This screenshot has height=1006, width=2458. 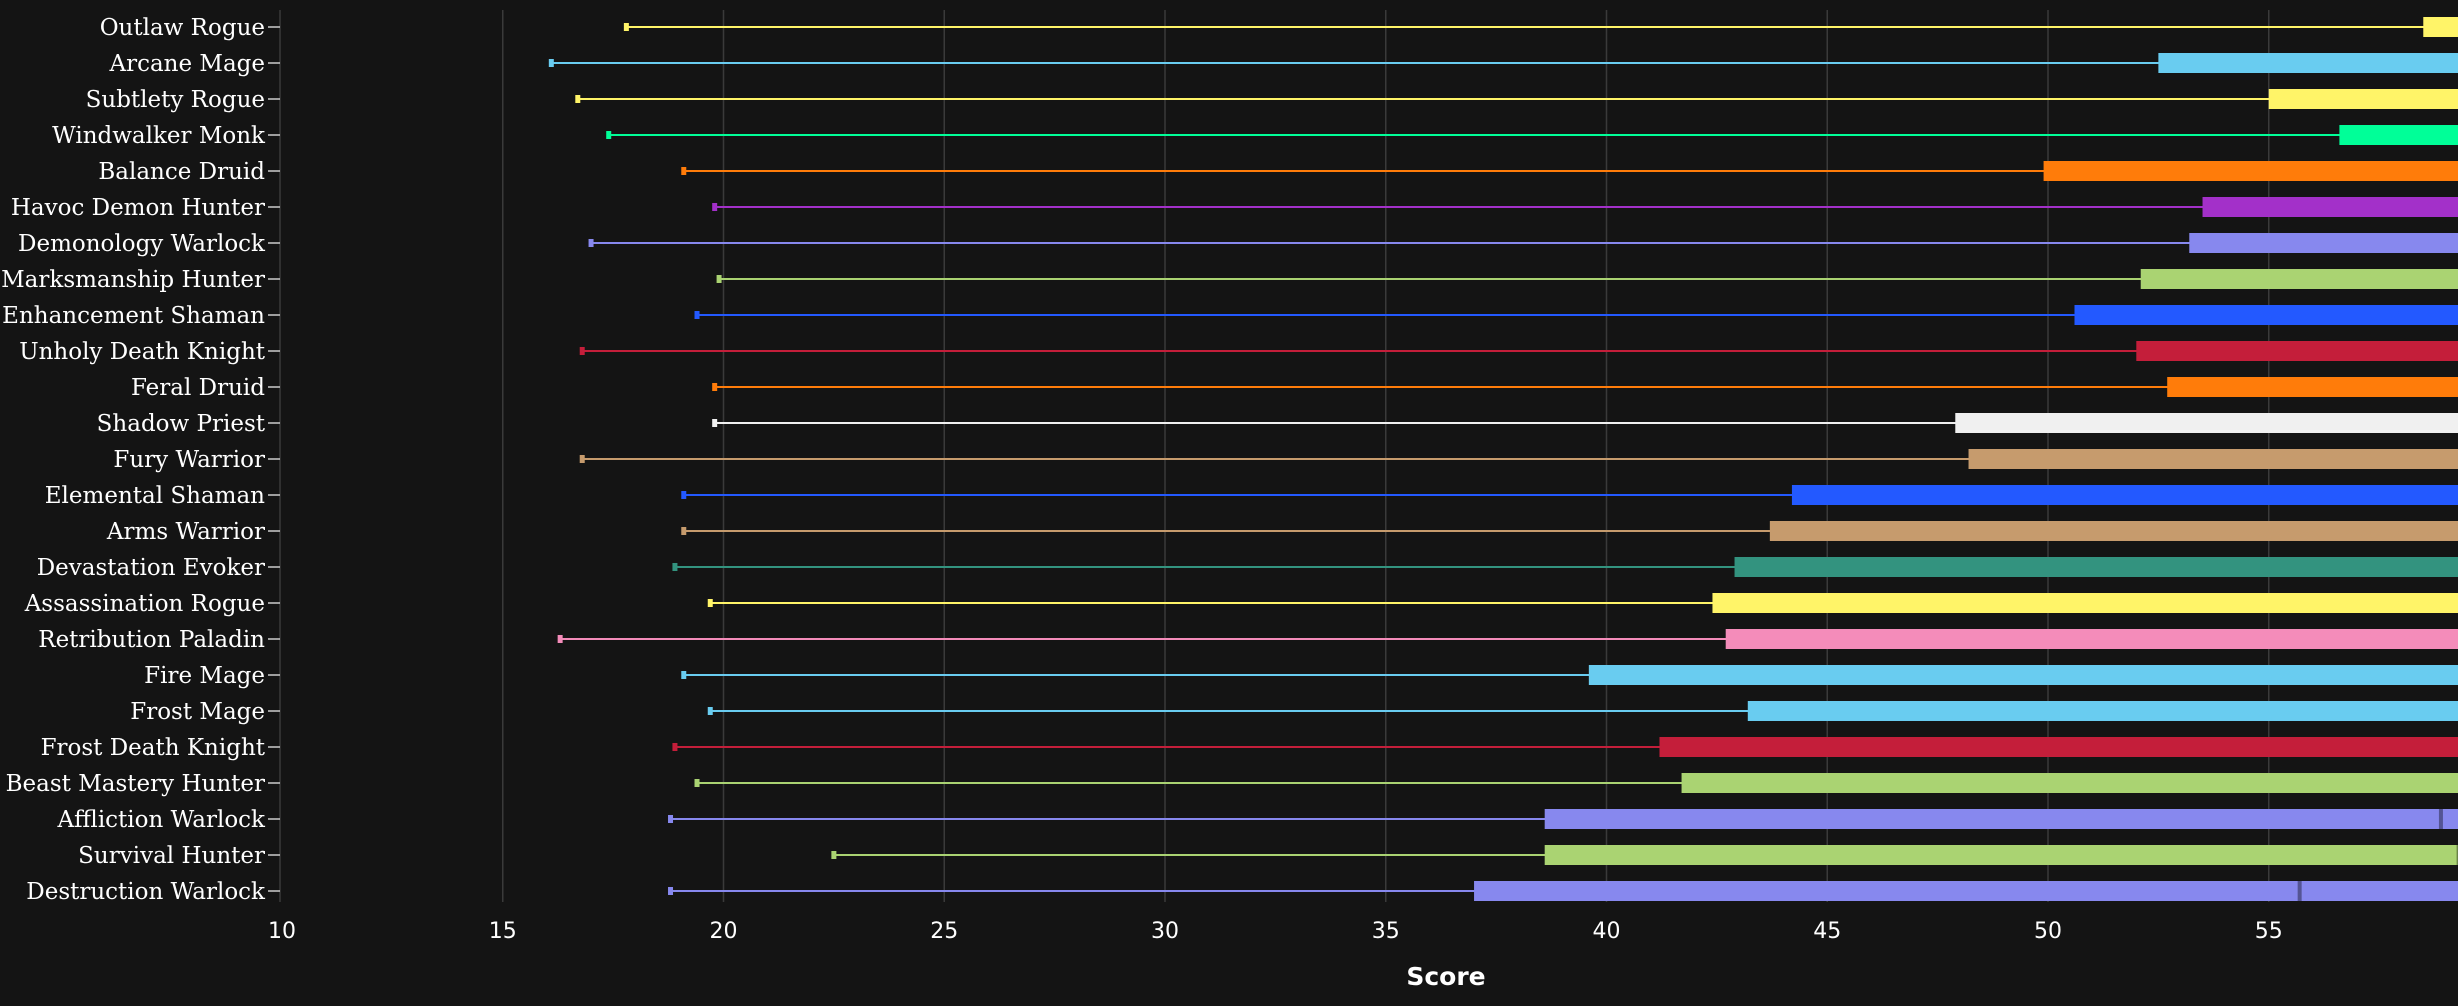 What do you see at coordinates (171, 856) in the screenshot?
I see `category-label: Survival Hunter` at bounding box center [171, 856].